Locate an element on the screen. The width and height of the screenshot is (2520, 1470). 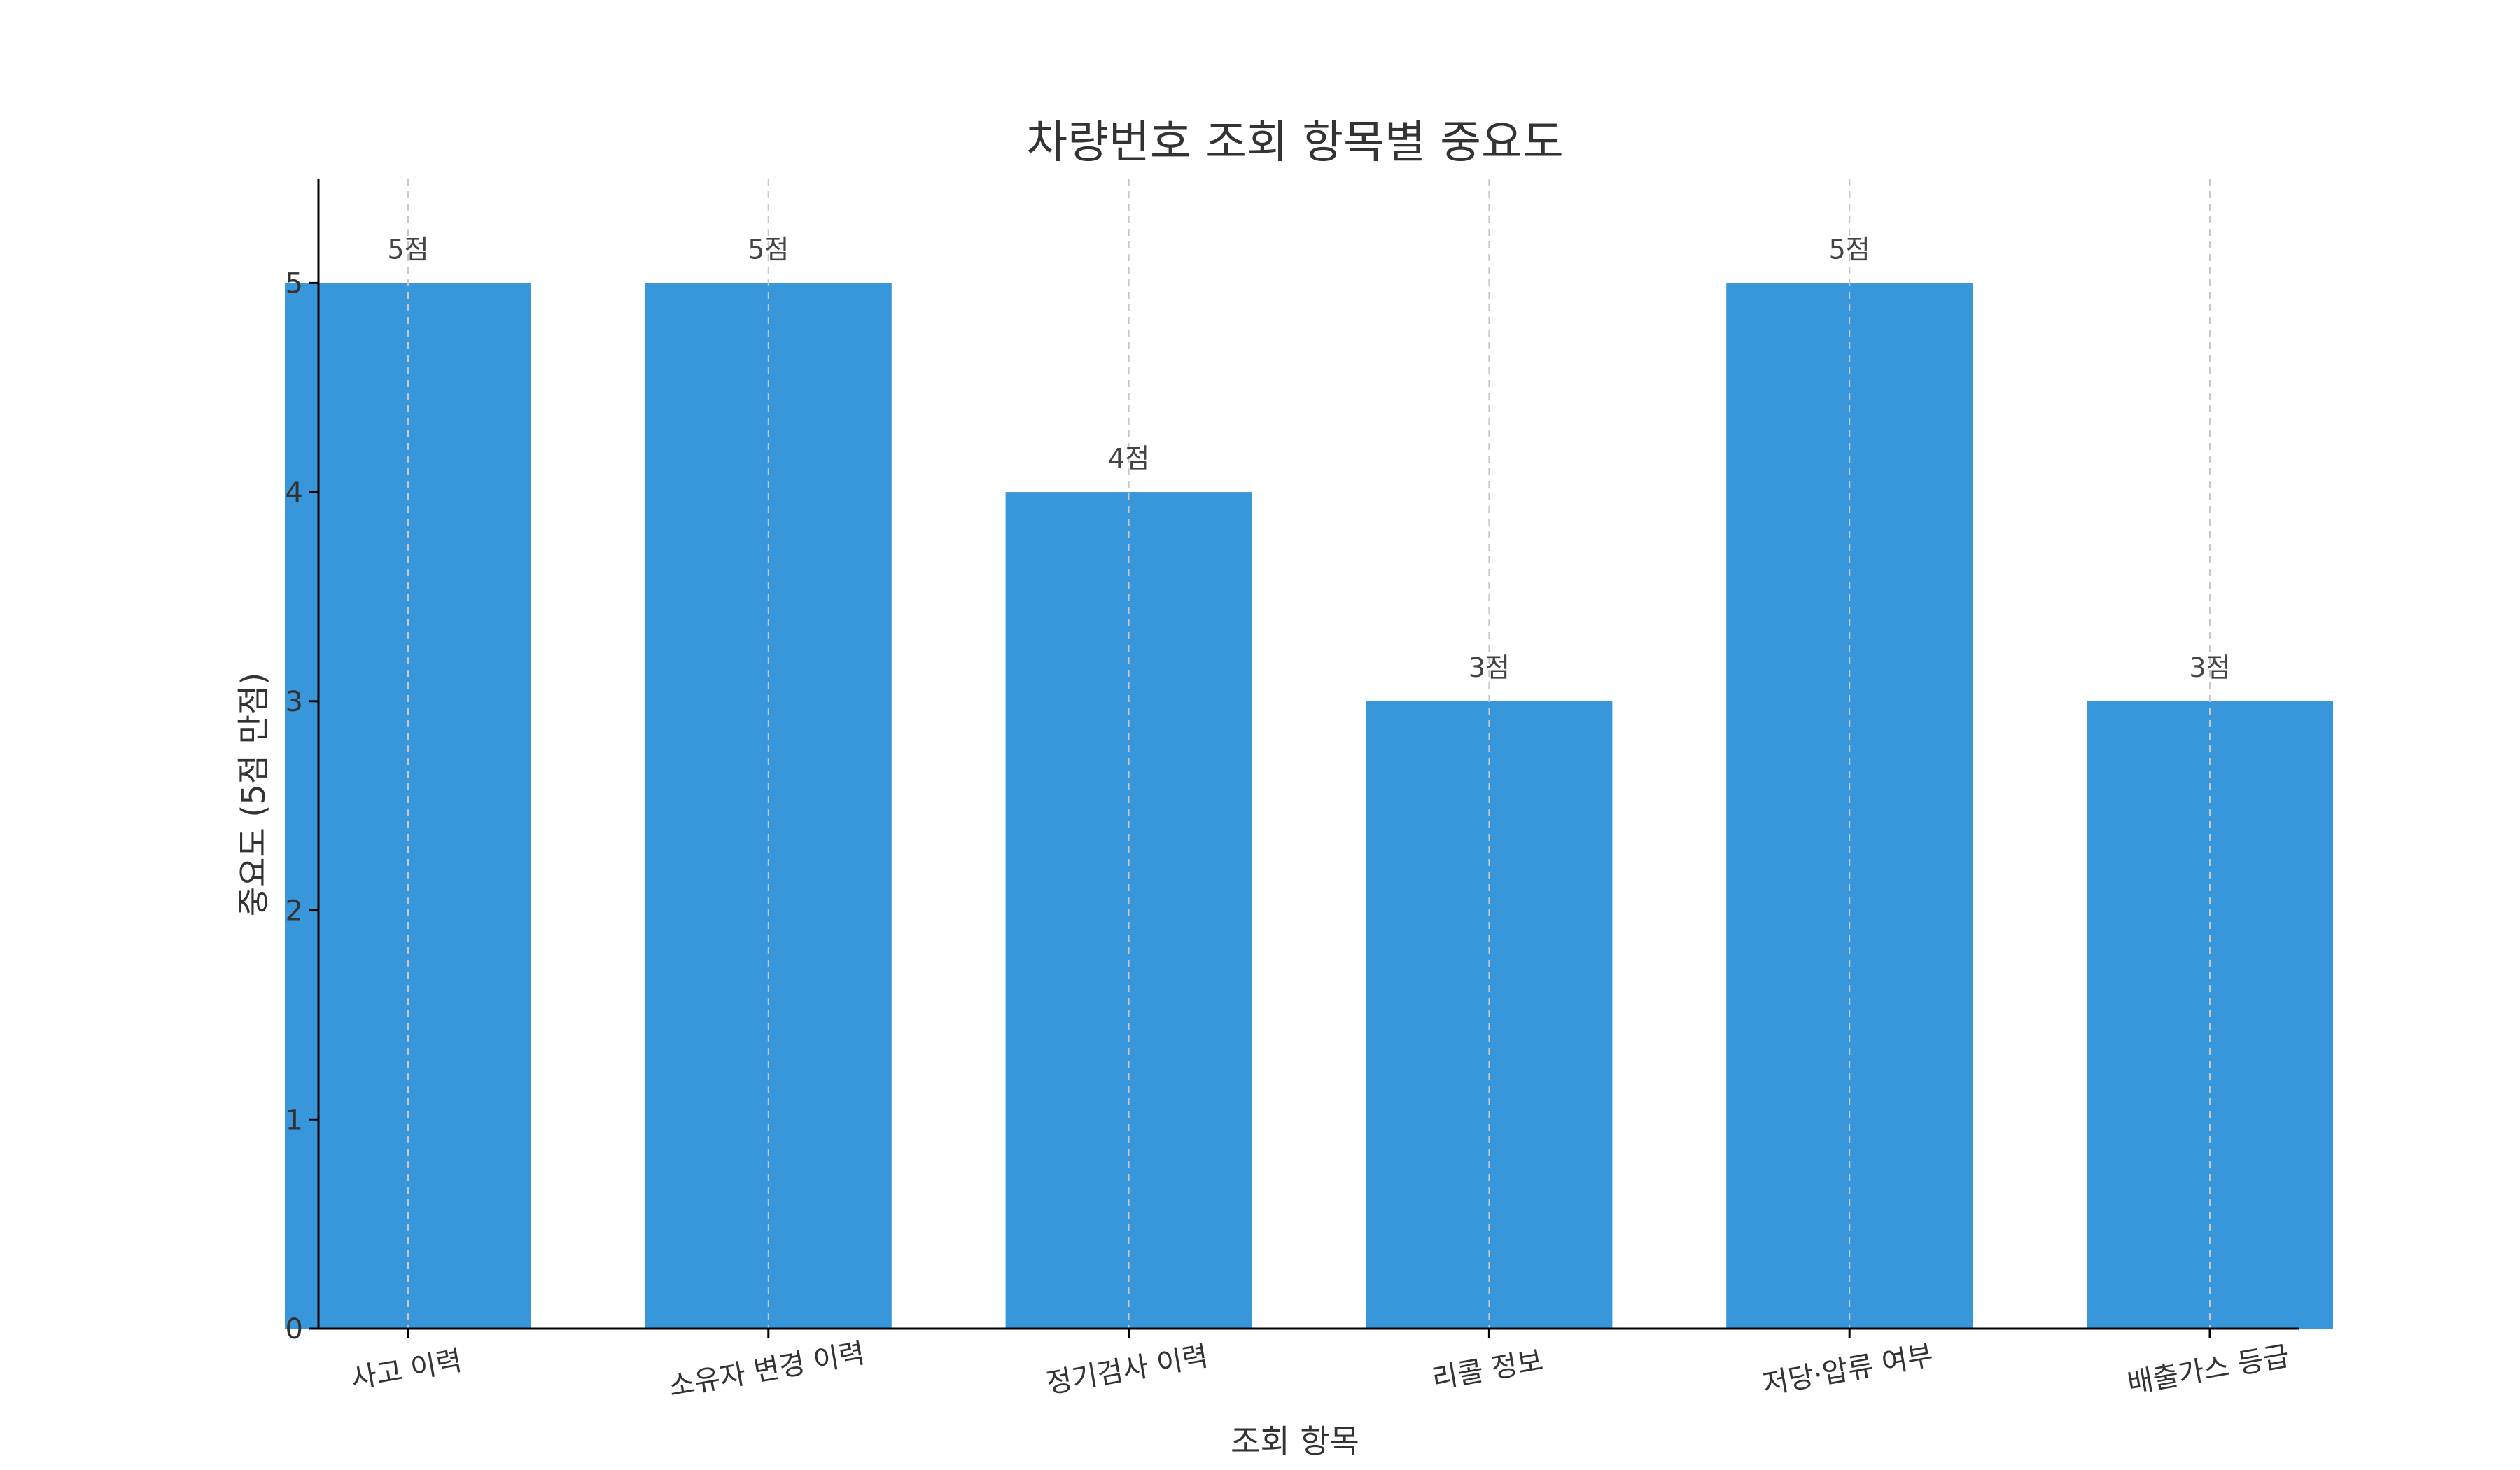
y-tick-label: 4 is located at coordinates (294, 493).